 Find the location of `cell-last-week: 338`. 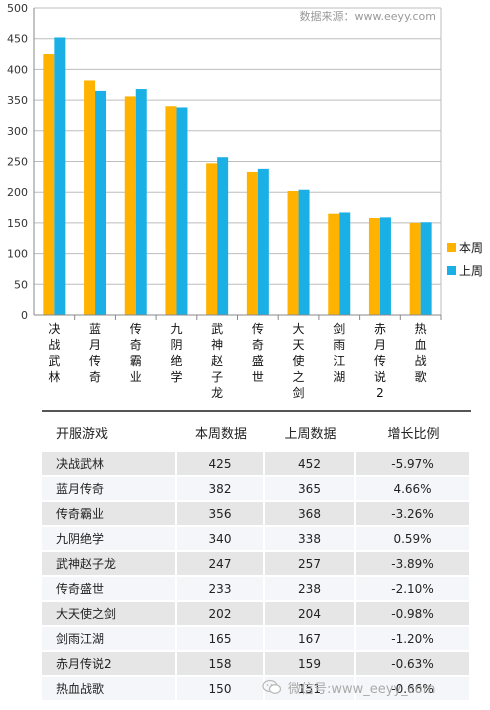

cell-last-week: 338 is located at coordinates (310, 539).